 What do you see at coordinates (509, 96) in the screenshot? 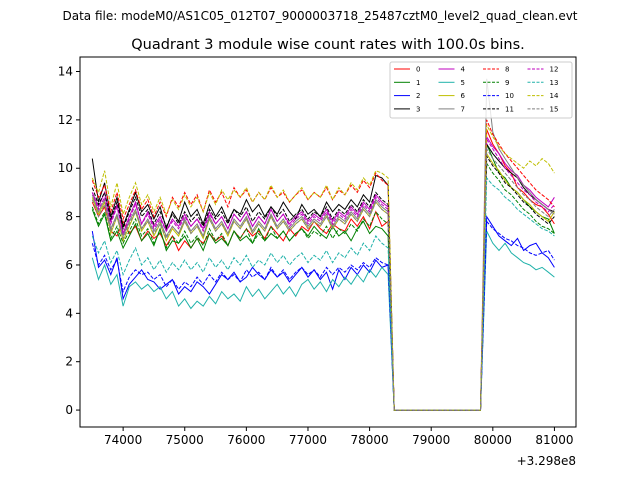
I see `legend-label: 10` at bounding box center [509, 96].